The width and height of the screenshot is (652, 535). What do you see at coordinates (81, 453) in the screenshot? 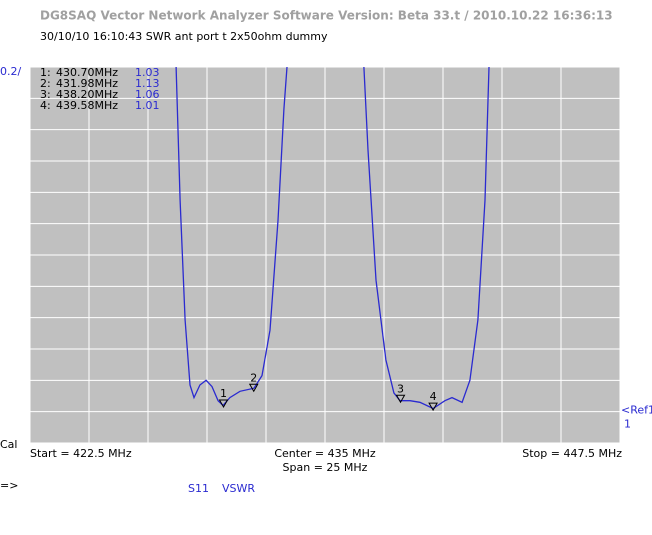
I see `start-label: Start = 422.5 MHz` at bounding box center [81, 453].